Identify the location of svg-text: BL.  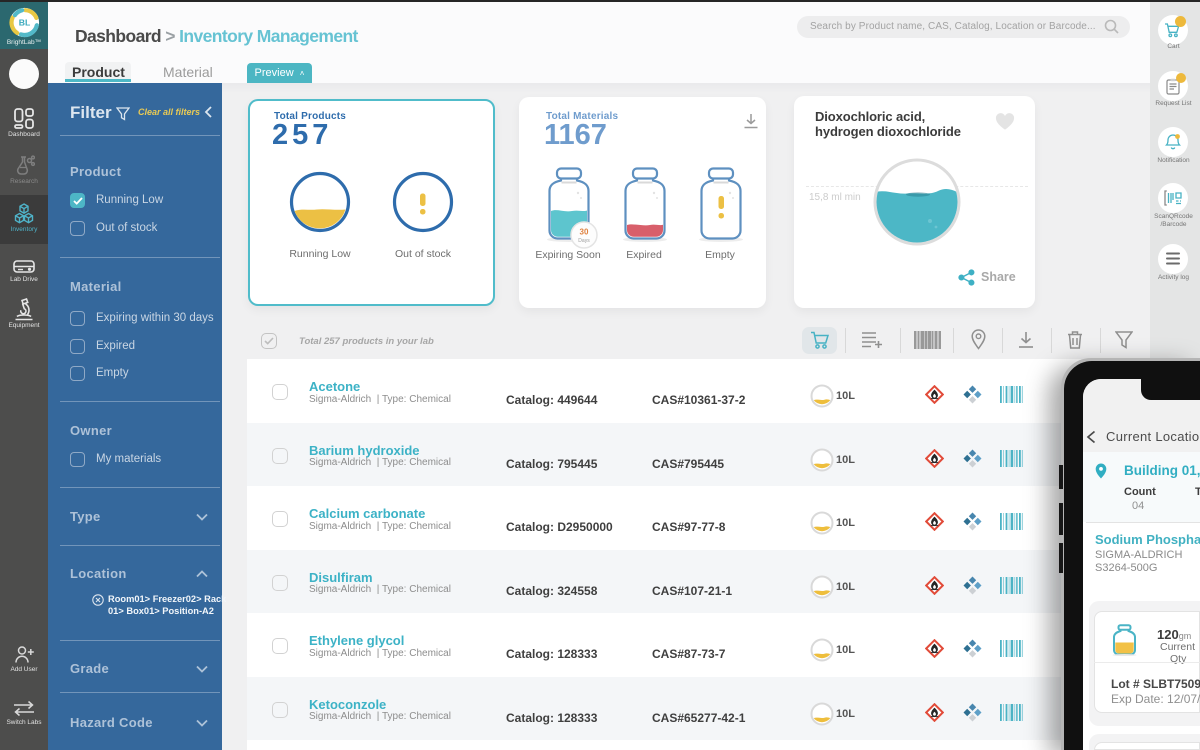
(25, 23).